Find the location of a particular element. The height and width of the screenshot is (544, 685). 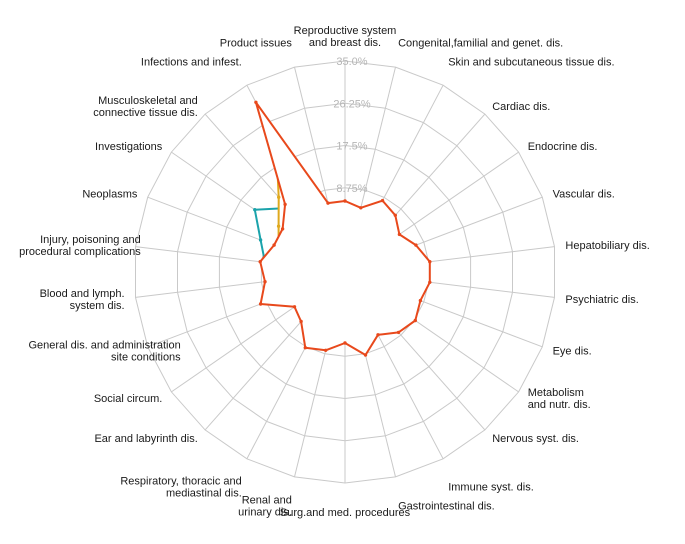

axis-label: Skin and subcutaneous tissue dis. is located at coordinates (531, 62).